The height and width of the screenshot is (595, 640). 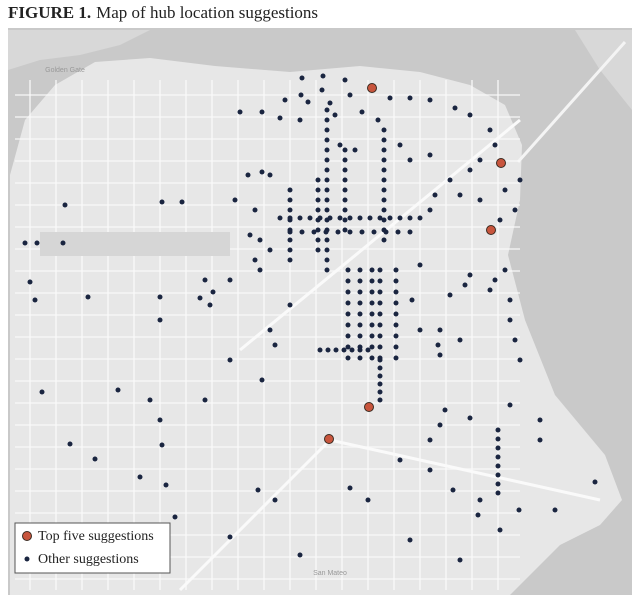 What do you see at coordinates (330, 573) in the screenshot?
I see `place-label: San Mateo` at bounding box center [330, 573].